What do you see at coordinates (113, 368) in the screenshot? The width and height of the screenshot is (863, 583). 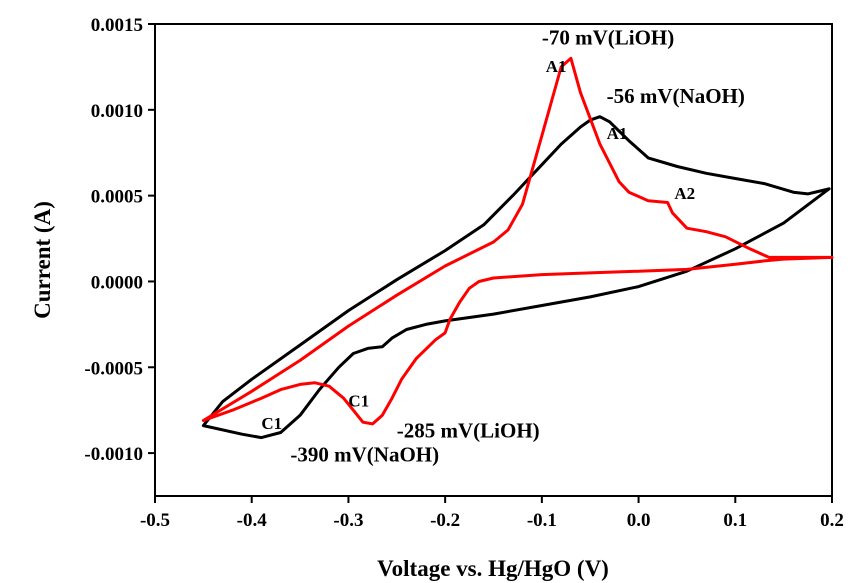 I see `y-tick-label: -0.0005` at bounding box center [113, 368].